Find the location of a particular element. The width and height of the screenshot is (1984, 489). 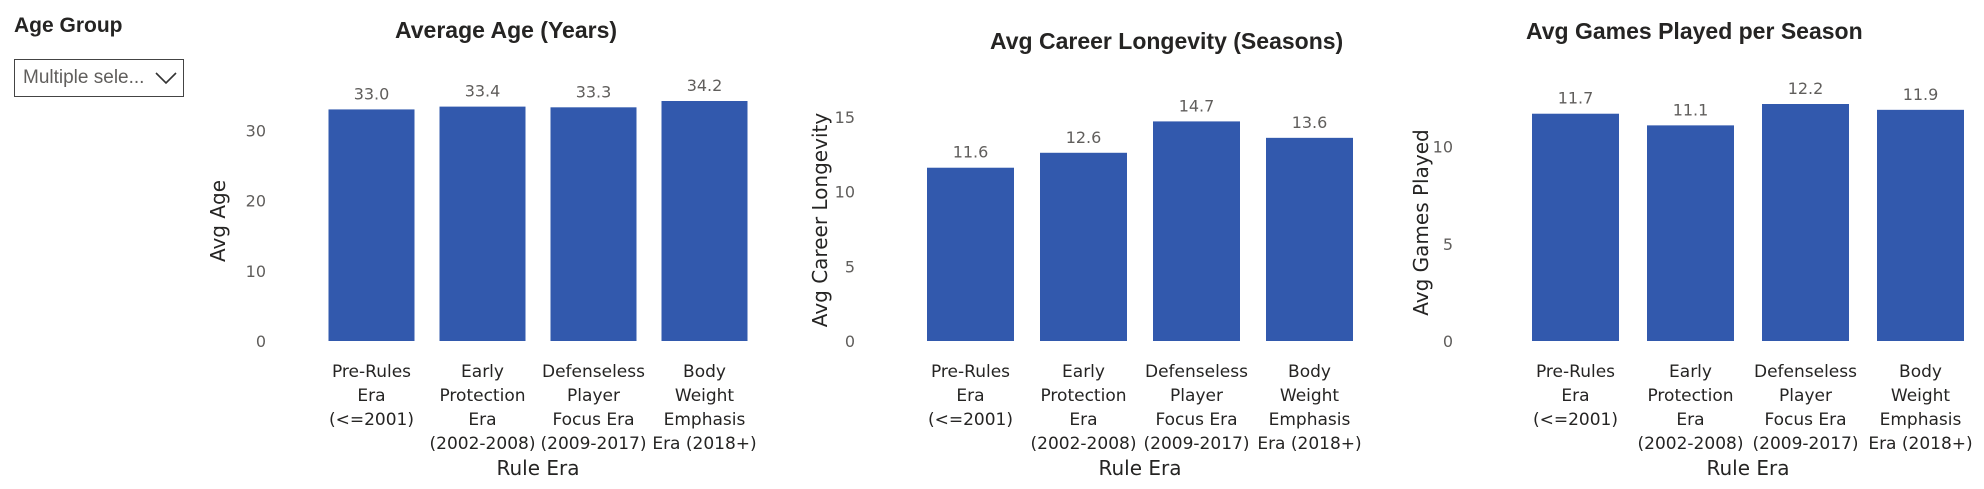

data-label: 33.0 is located at coordinates (372, 93).